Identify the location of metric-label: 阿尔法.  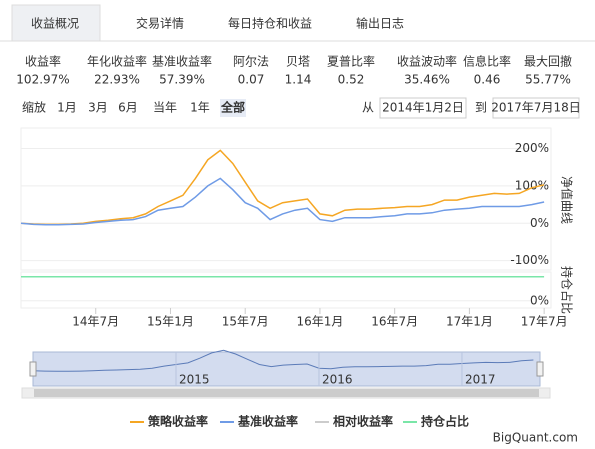
(251, 61).